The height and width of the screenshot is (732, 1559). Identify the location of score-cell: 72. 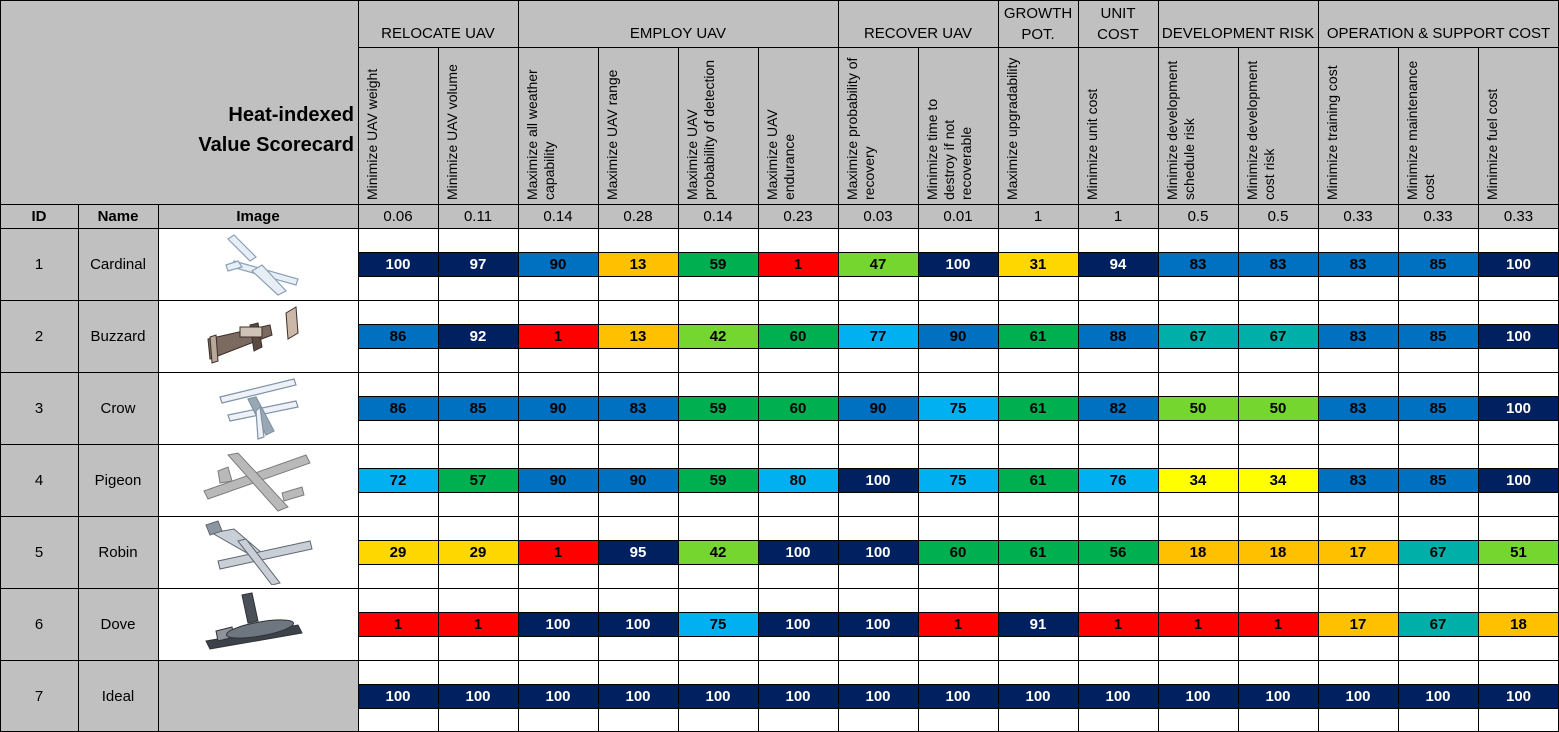
(398, 480).